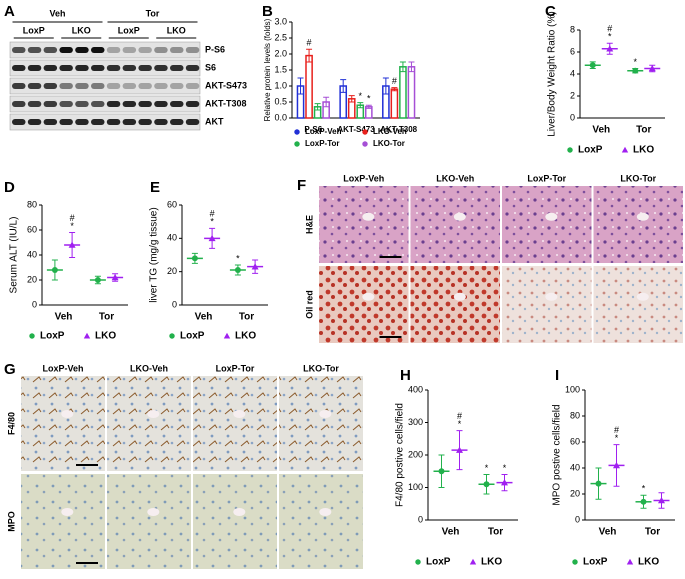 The width and height of the screenshot is (685, 579). What do you see at coordinates (572, 51) in the screenshot?
I see `y-tick-label: 6` at bounding box center [572, 51].